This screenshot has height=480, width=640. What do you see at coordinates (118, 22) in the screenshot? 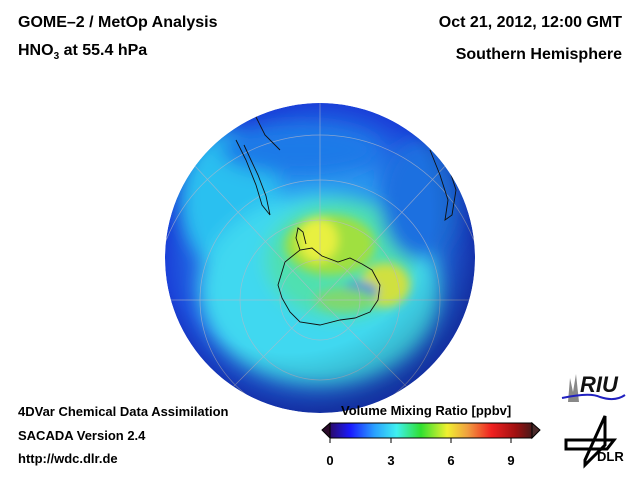
I see `analysis-title: GOME–2 / MetOp Analysis` at bounding box center [118, 22].